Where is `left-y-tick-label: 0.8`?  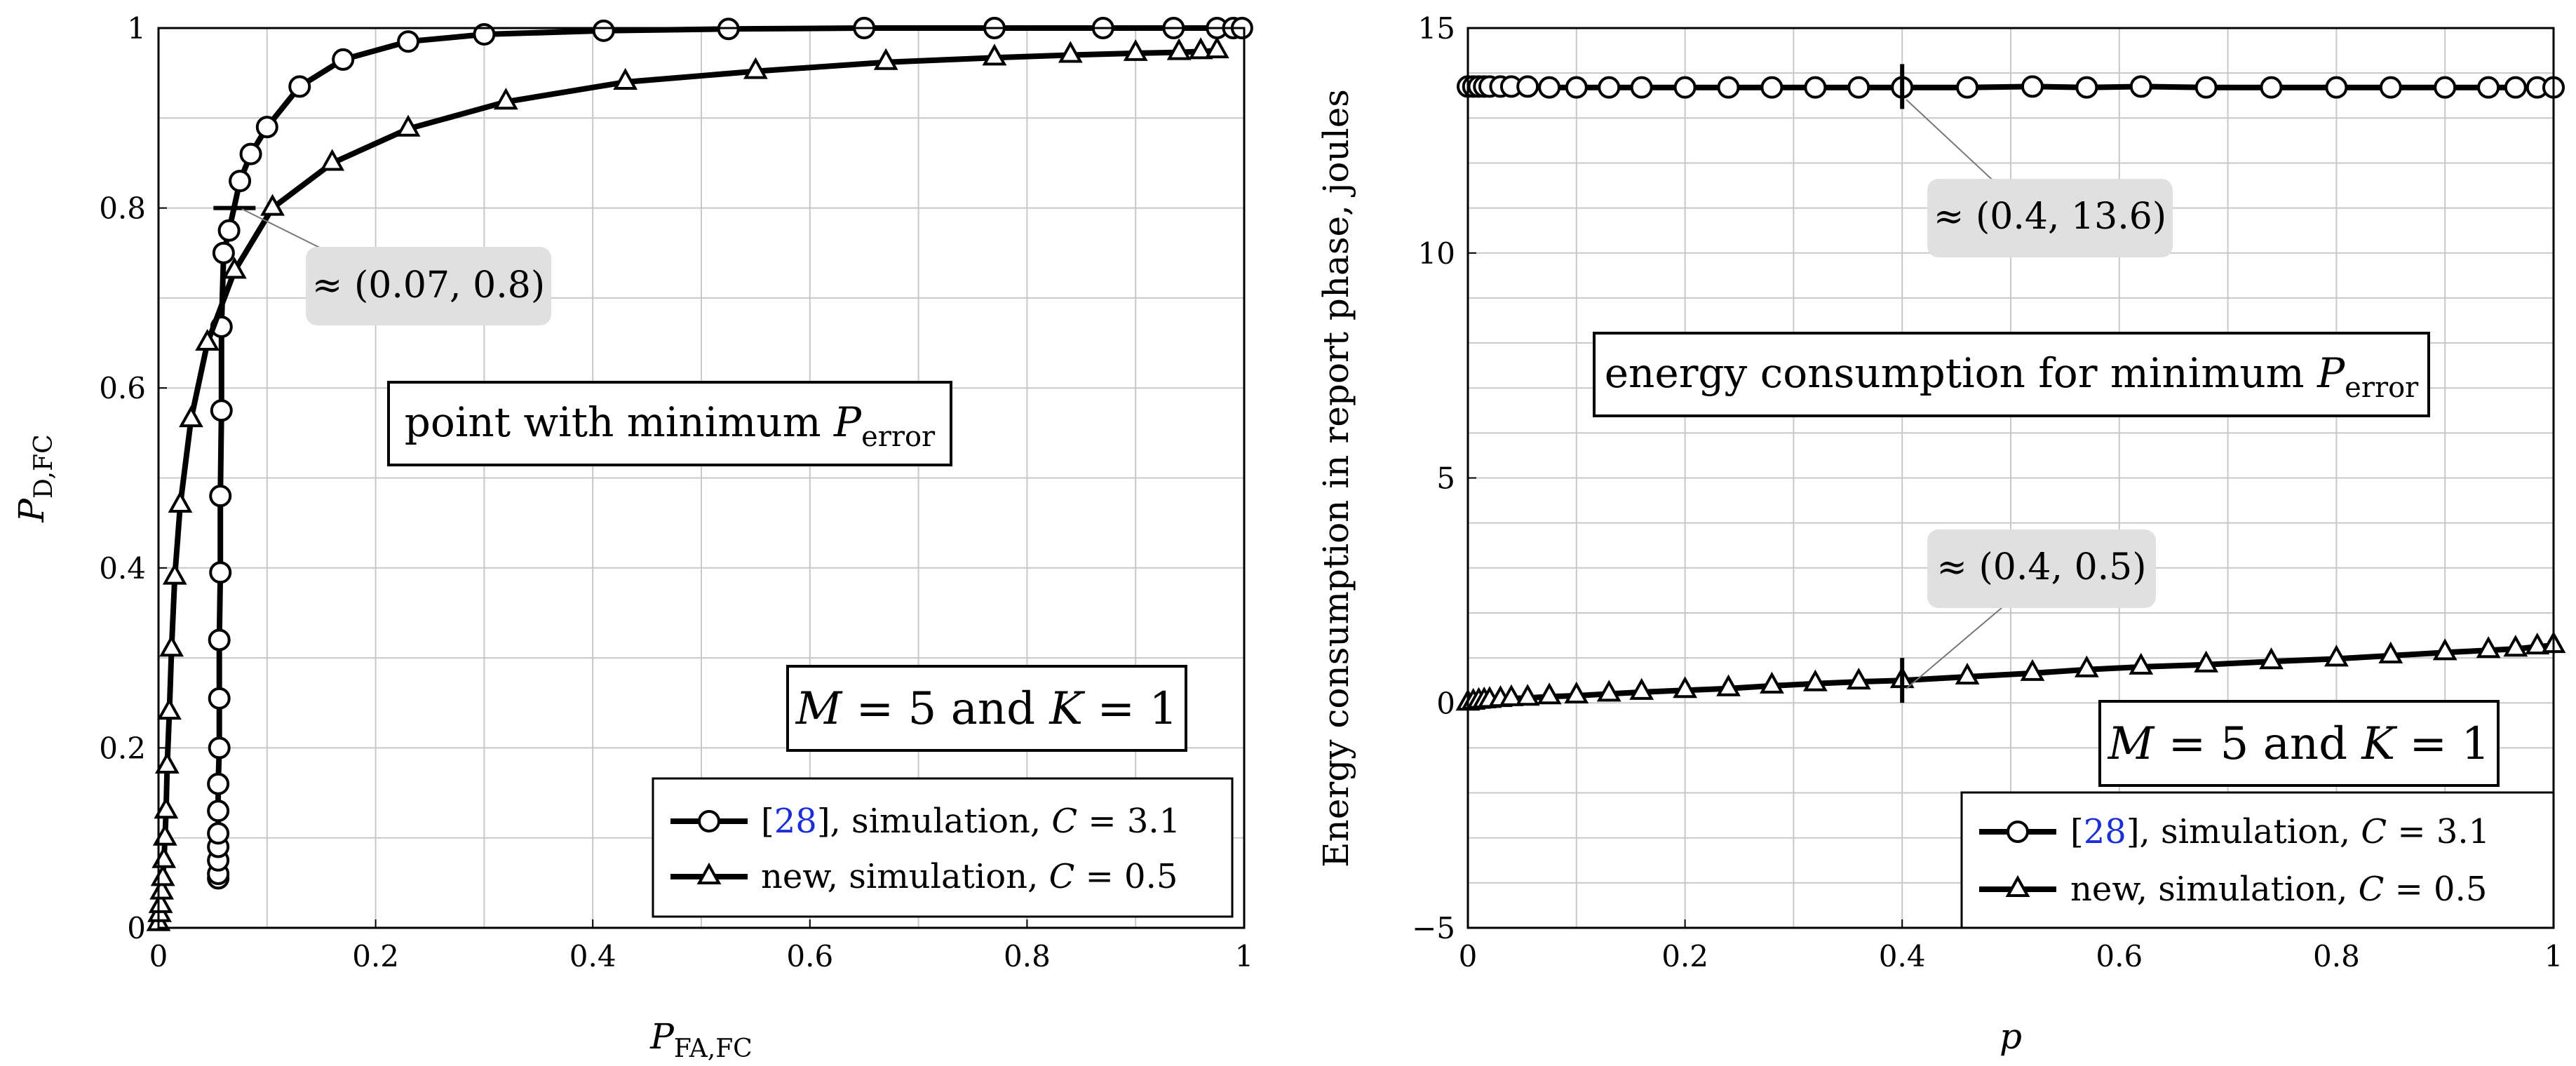 left-y-tick-label: 0.8 is located at coordinates (122, 209).